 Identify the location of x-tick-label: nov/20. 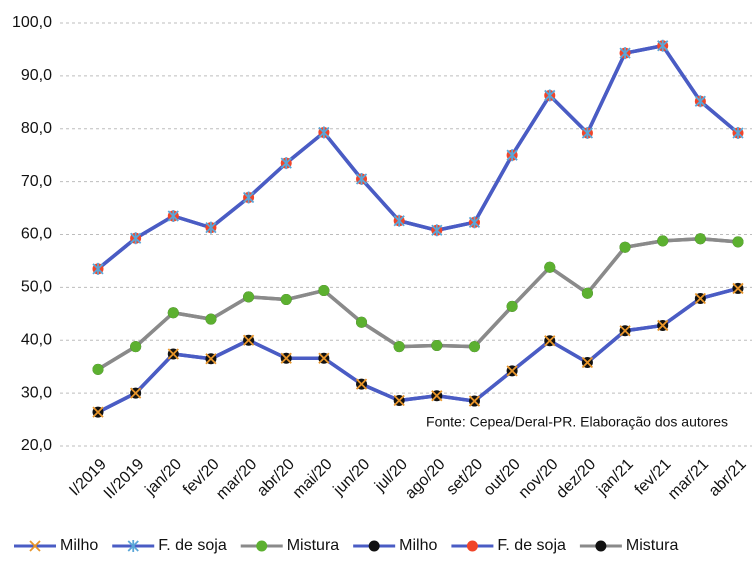
(539, 479).